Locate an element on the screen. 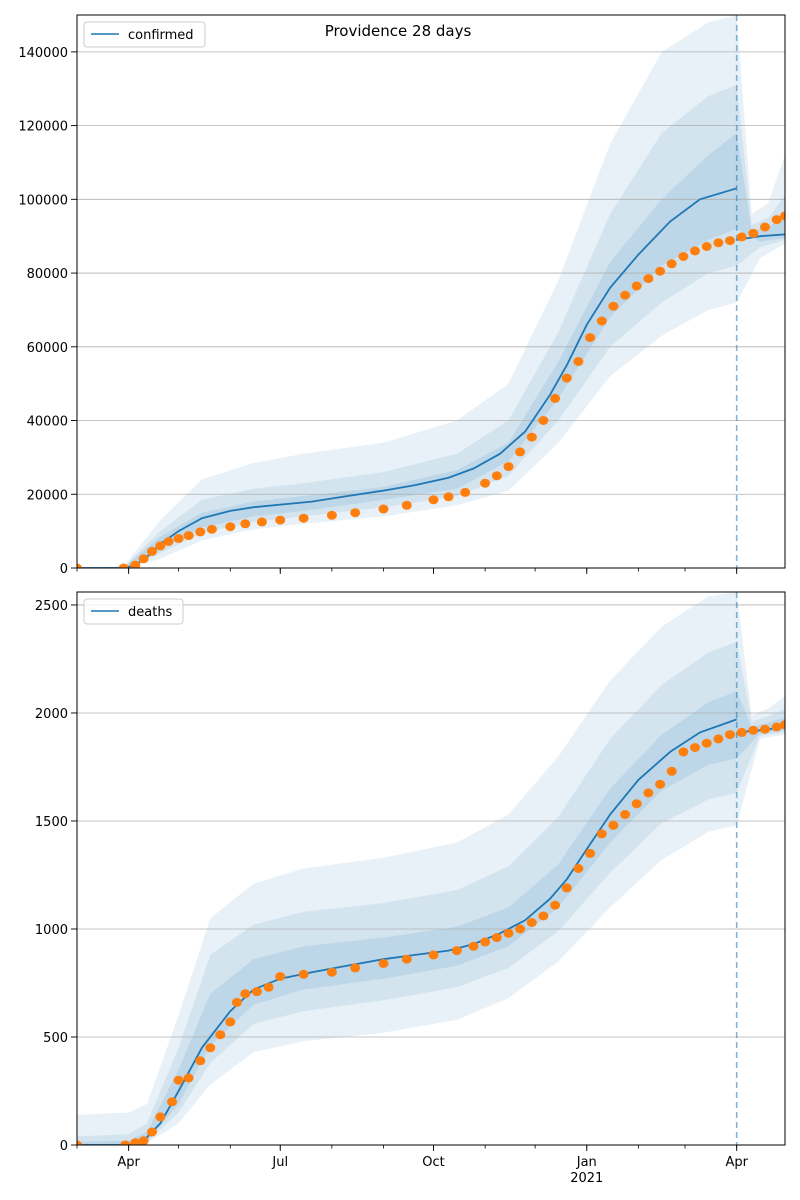 Image resolution: width=800 pixels, height=1200 pixels. deaths-y-axis: 0 500 1000 1500 2000 2500 is located at coordinates (56, 876).